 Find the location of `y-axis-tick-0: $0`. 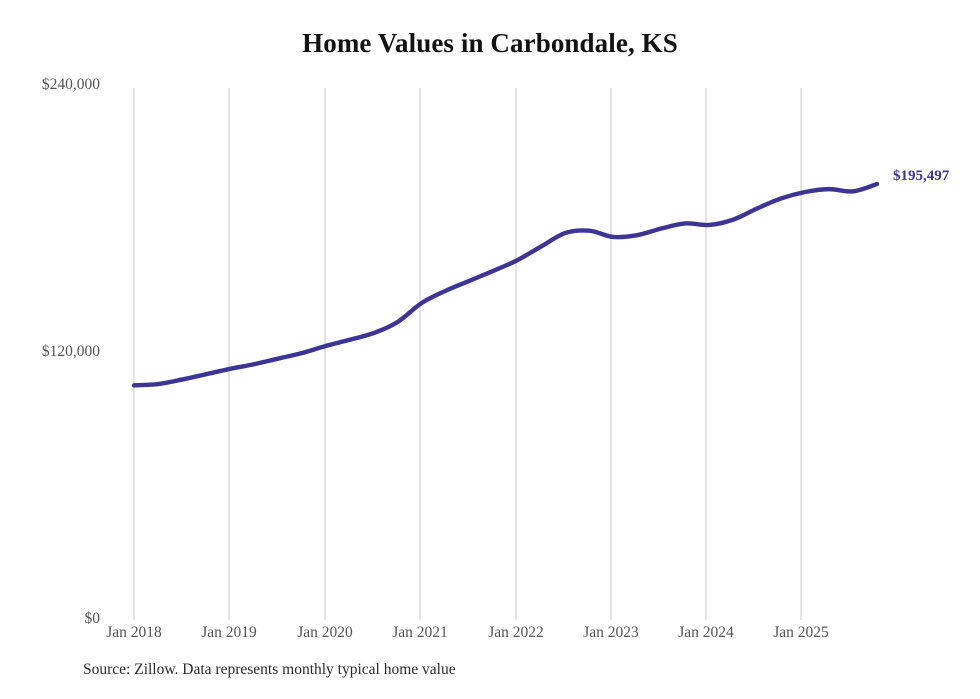

y-axis-tick-0: $0 is located at coordinates (92, 618).